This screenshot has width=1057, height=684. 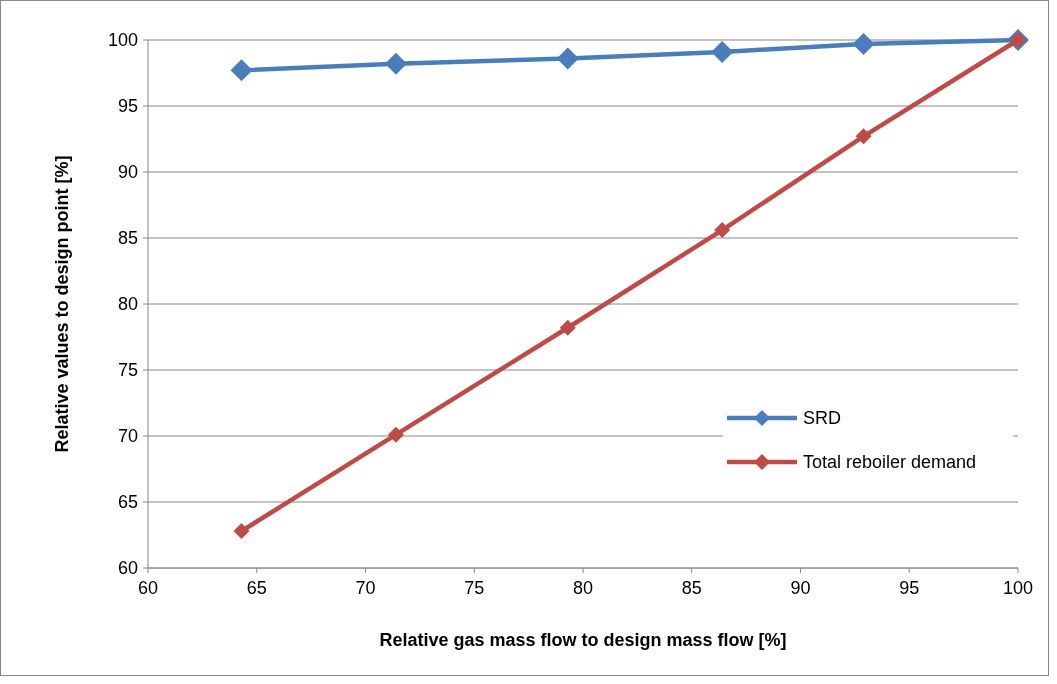 What do you see at coordinates (909, 588) in the screenshot?
I see `x-tick-label: 95` at bounding box center [909, 588].